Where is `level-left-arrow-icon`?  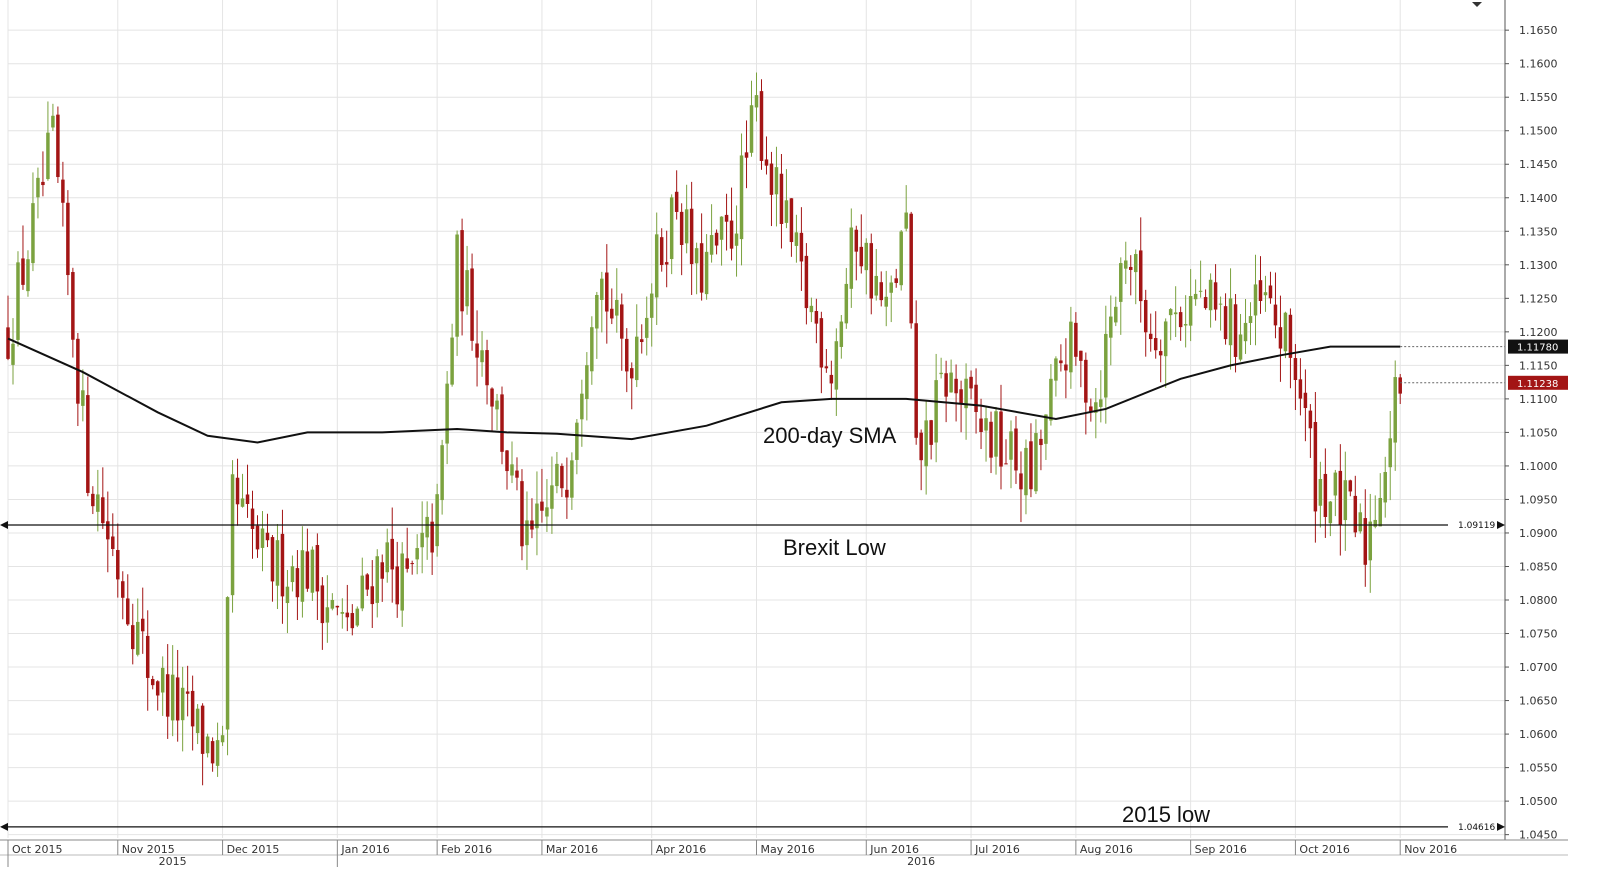
level-left-arrow-icon is located at coordinates (4, 826).